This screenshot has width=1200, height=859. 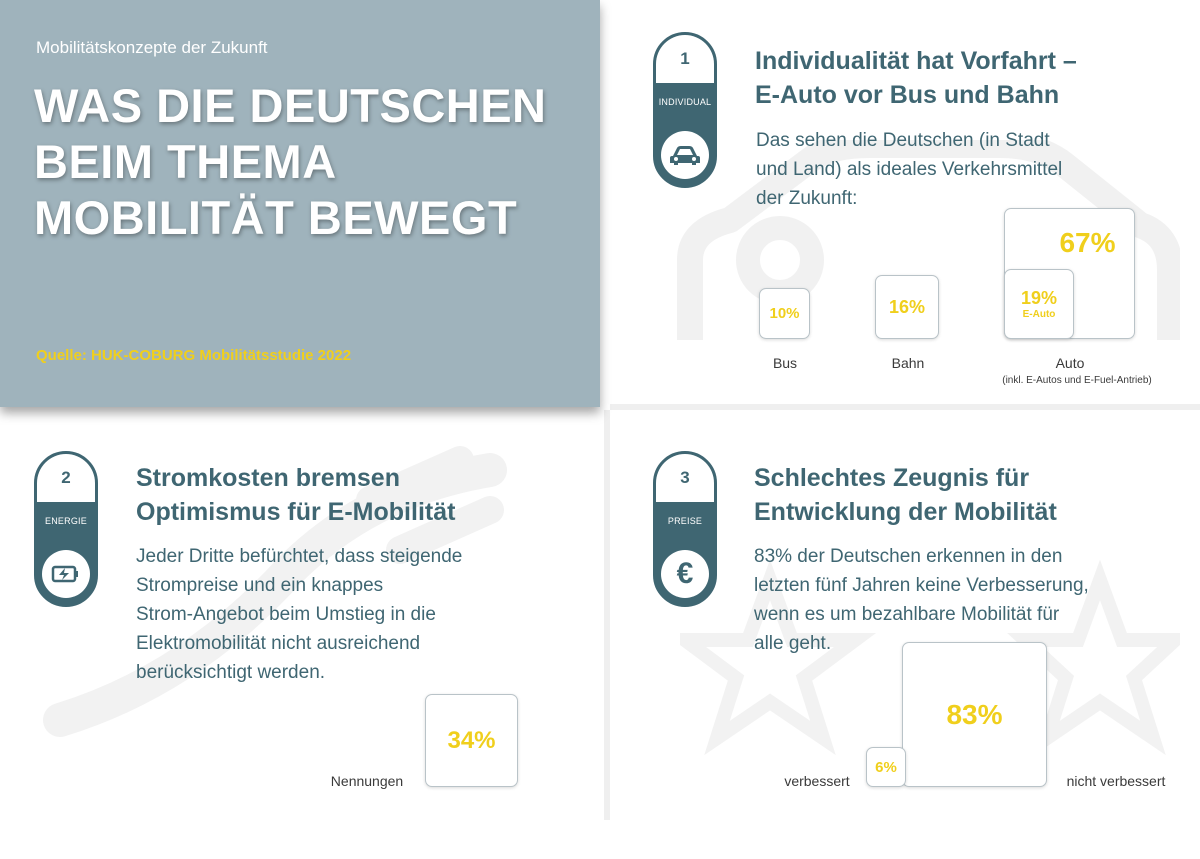 I want to click on bar-bahn-value: 16%, so click(x=907, y=306).